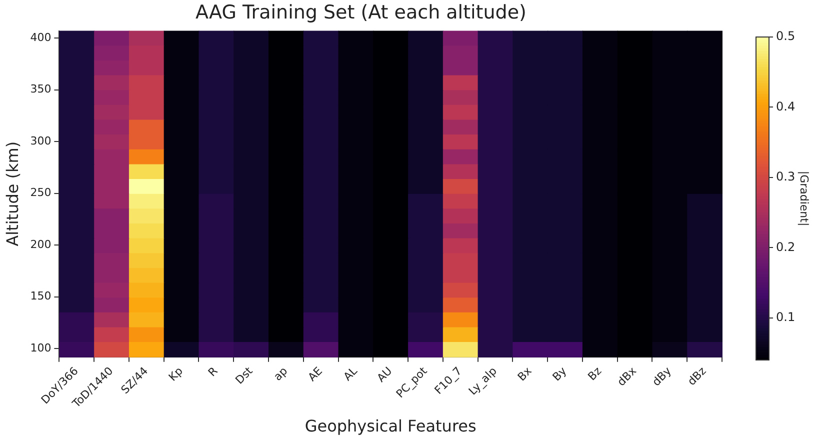 This screenshot has height=441, width=826. I want to click on y-tick-label: 150, so click(41, 296).